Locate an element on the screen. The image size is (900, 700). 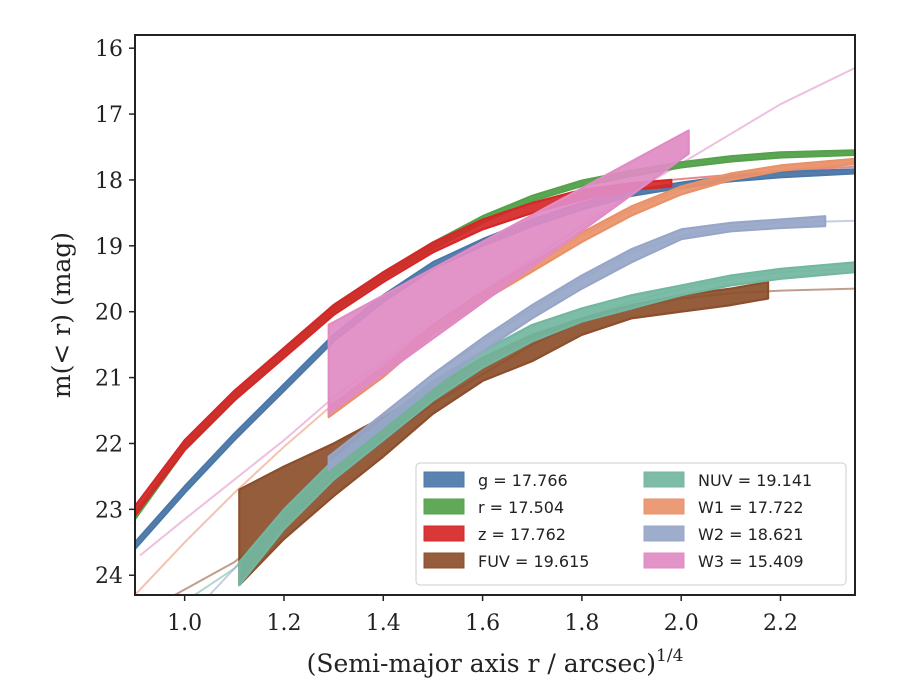
y-tick-label: 24 is located at coordinates (109, 576).